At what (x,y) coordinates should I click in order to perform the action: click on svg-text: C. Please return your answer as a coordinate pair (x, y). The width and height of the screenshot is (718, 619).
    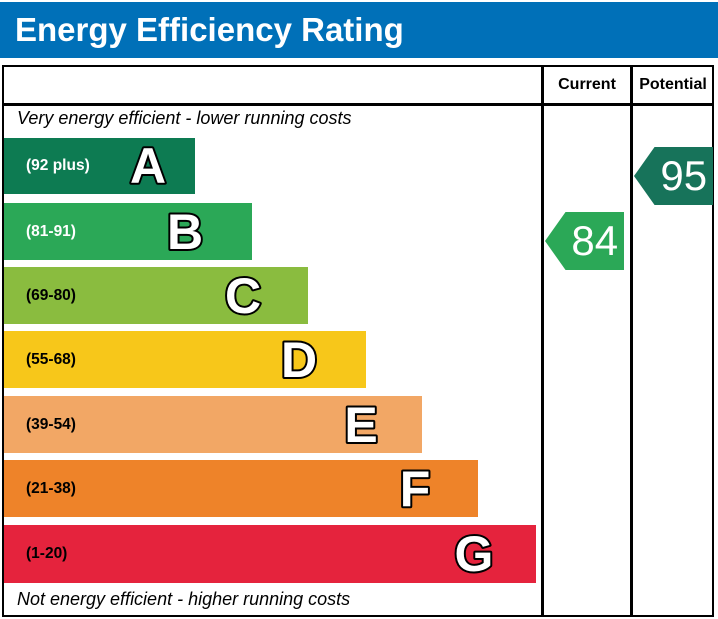
    Looking at the image, I should click on (243, 296).